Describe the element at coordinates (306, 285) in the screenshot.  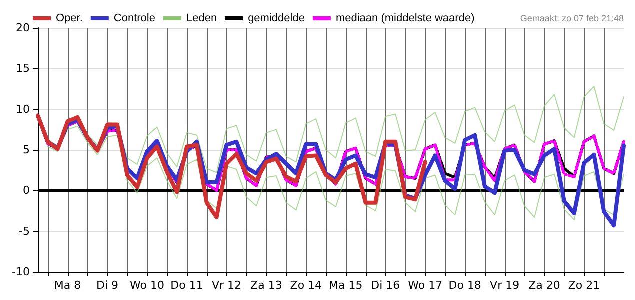
I see `x-tick-label: Zo 14` at that location.